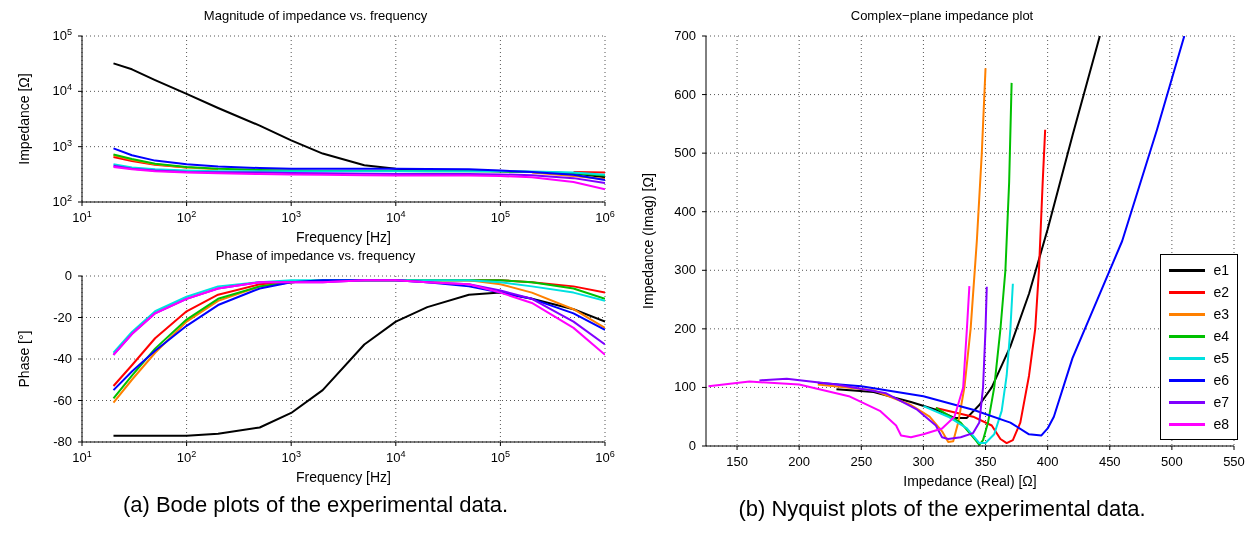 This screenshot has width=1260, height=540. Describe the element at coordinates (985, 461) in the screenshot. I see `x-tick-label: 350` at that location.